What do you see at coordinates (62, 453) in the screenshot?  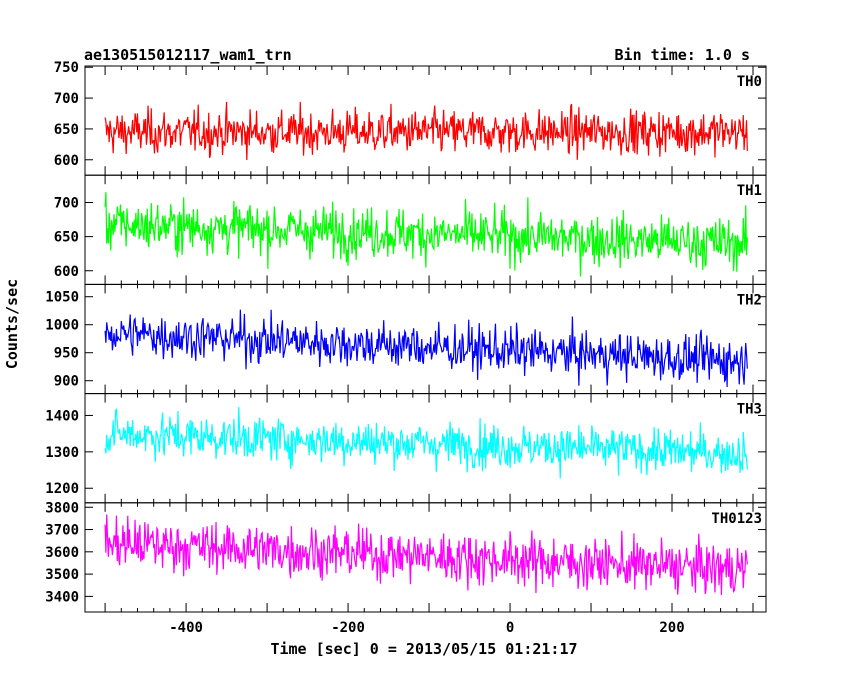 I see `y-tick-label: 1300` at bounding box center [62, 453].